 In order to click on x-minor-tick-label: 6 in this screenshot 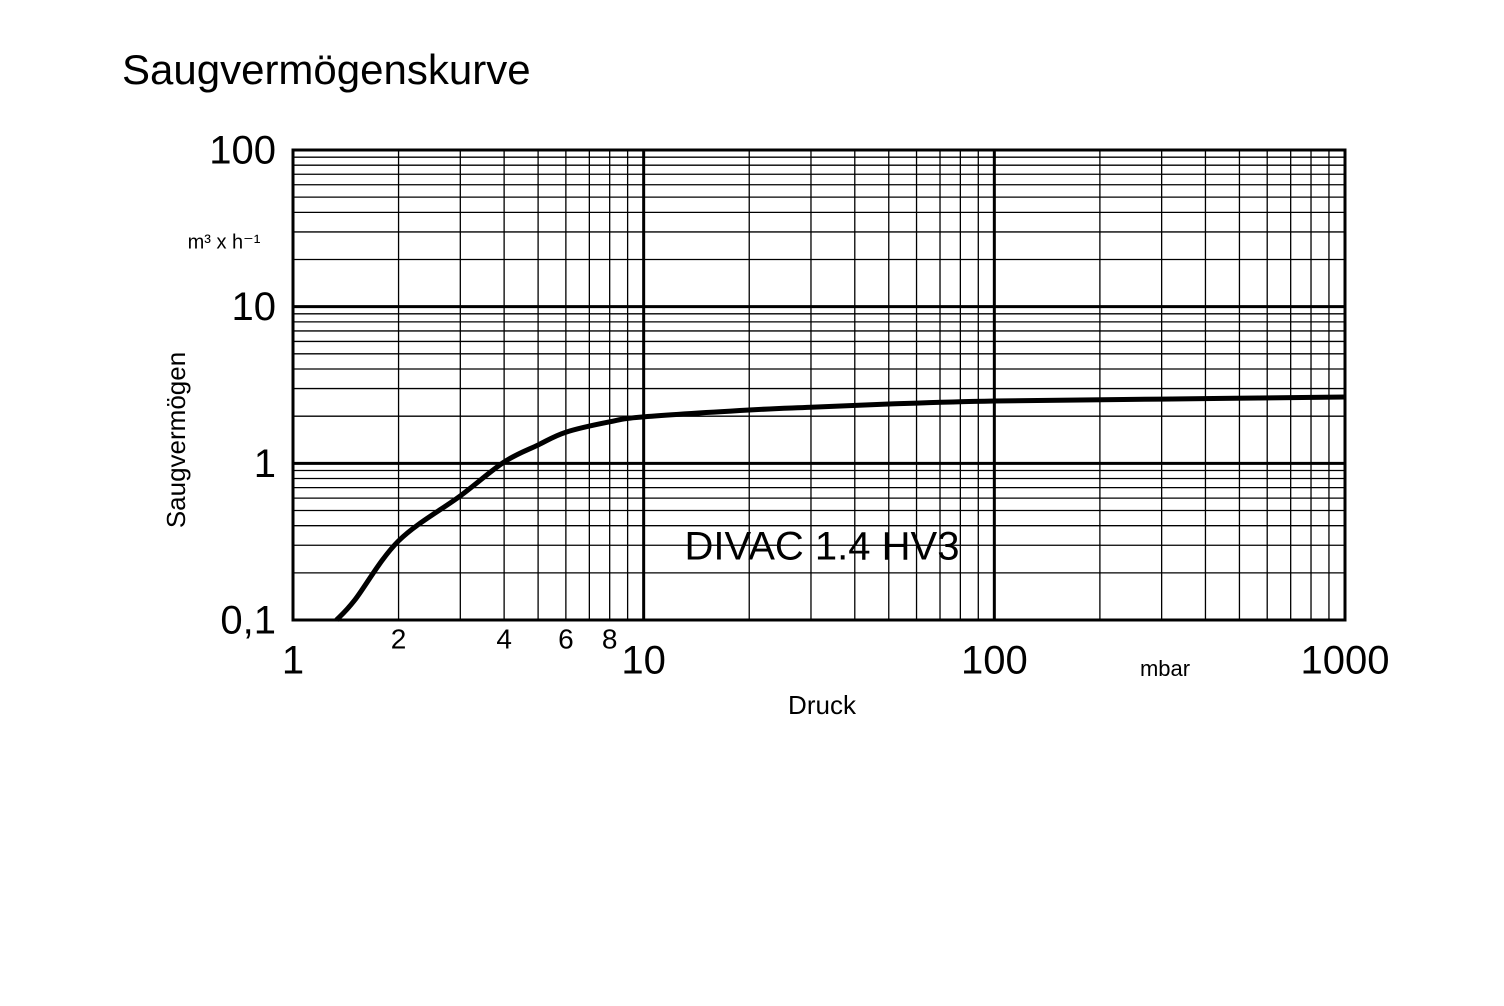, I will do `click(566, 638)`.